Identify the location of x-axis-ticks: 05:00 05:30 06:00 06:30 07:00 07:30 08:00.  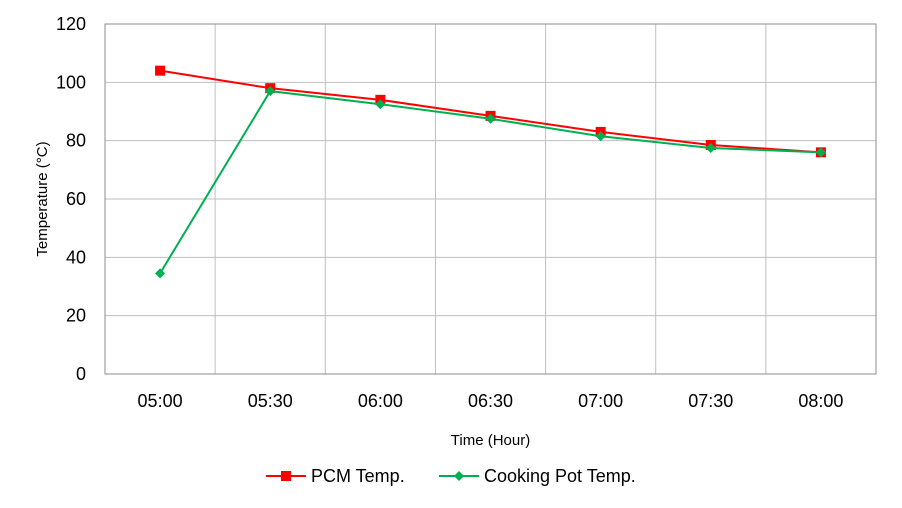
(491, 401).